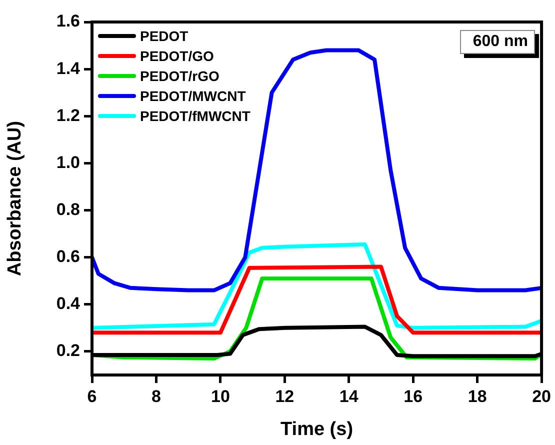 The image size is (555, 445). I want to click on x-tick-label: 12, so click(284, 396).